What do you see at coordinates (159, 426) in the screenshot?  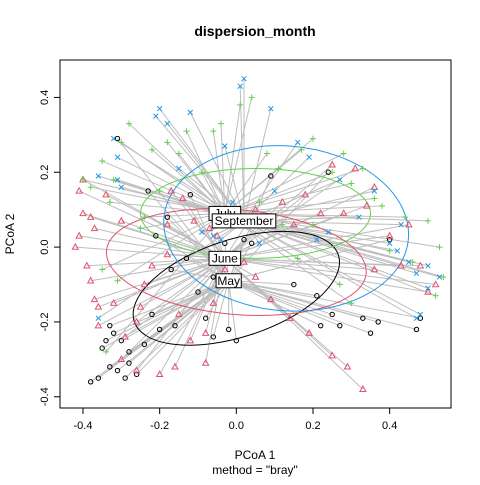 I see `x-tick-label: -0.2` at bounding box center [159, 426].